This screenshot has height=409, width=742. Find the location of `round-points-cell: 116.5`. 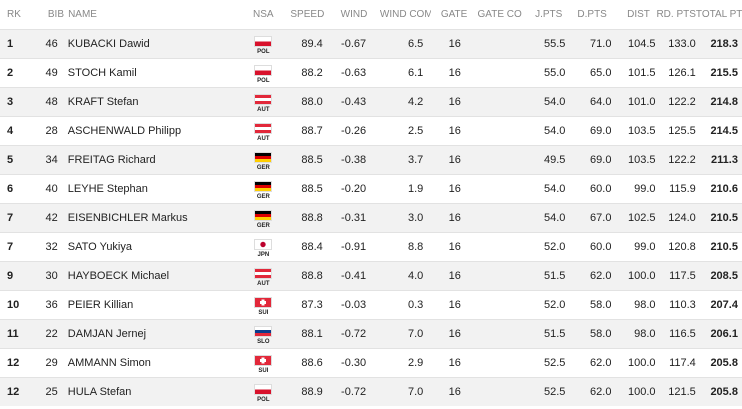

round-points-cell: 116.5 is located at coordinates (682, 334).